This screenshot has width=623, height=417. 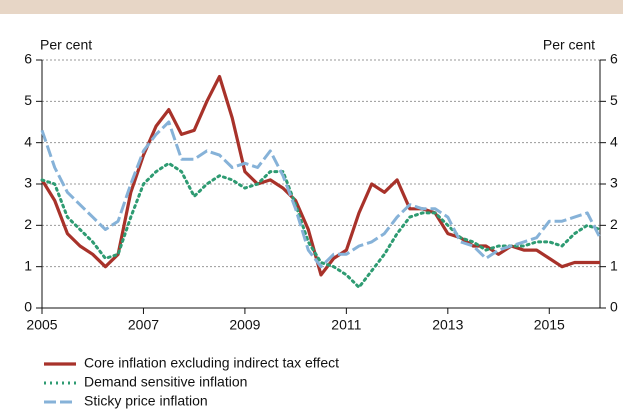 What do you see at coordinates (165, 382) in the screenshot?
I see `legend-label: Demand sensitive inflation` at bounding box center [165, 382].